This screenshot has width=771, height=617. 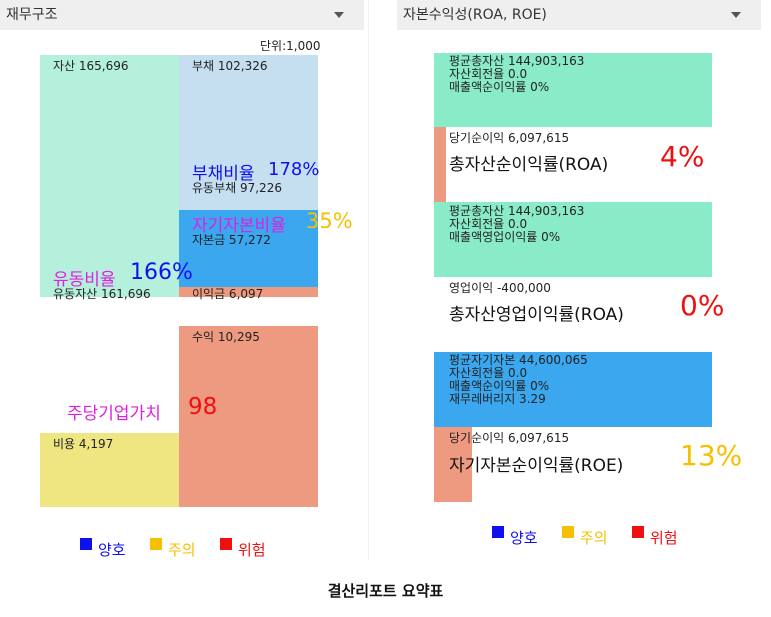 I want to click on roa1-title: 총자산순이익률(ROA), so click(x=529, y=165).